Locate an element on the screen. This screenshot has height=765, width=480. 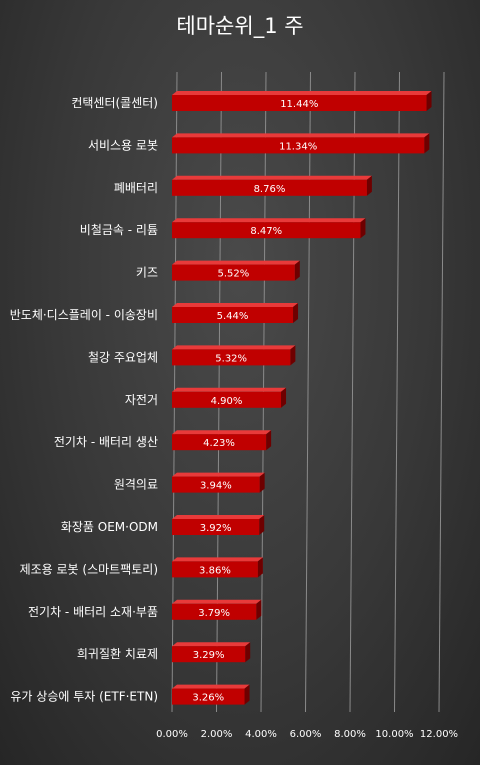
bar-data-label: 5.44% is located at coordinates (233, 316).